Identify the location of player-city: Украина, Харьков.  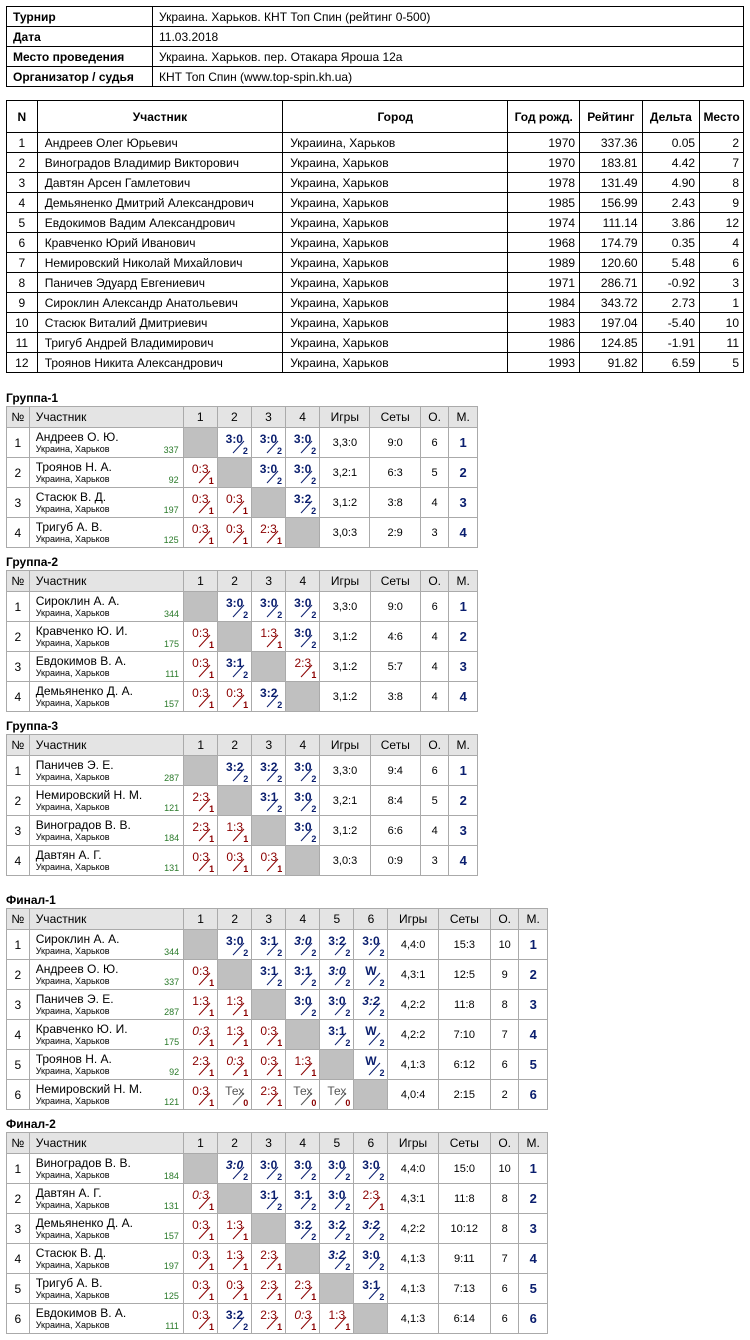
(72, 837).